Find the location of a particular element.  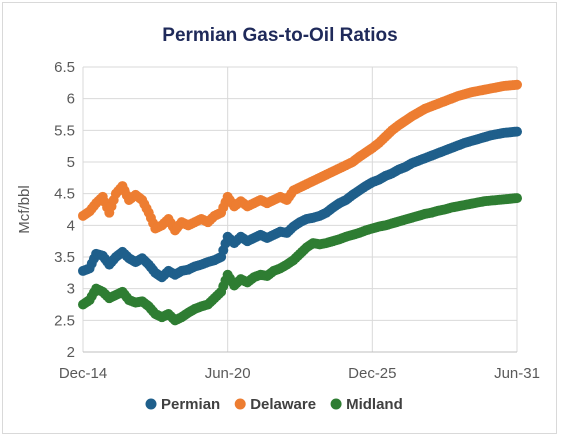

y-tick-label: 4 is located at coordinates (71, 225).